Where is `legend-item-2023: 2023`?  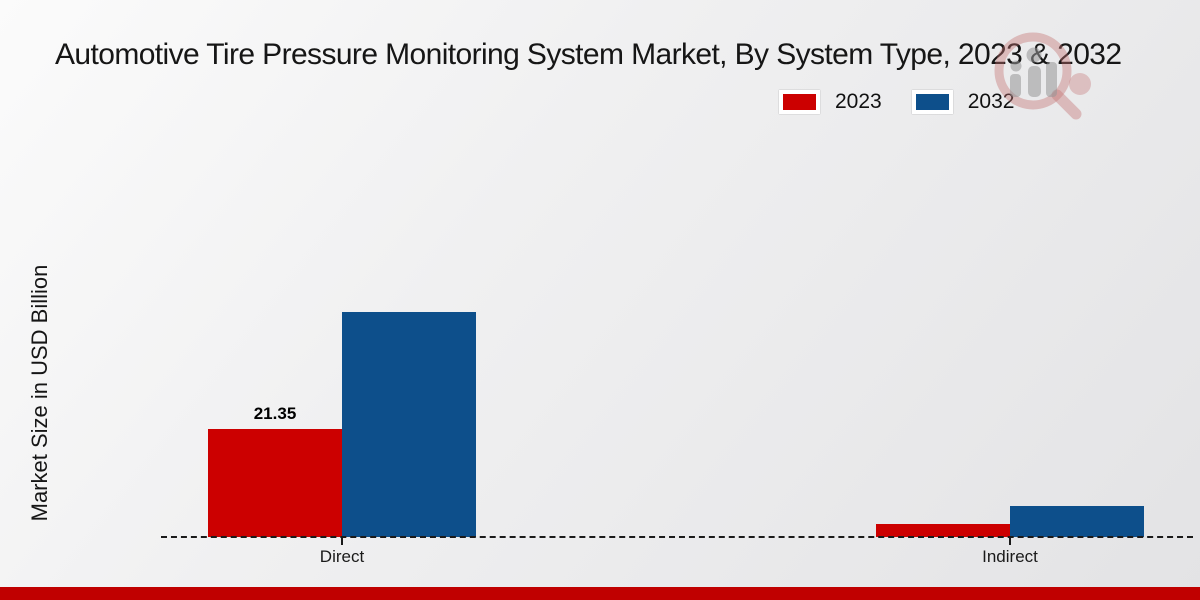 legend-item-2023: 2023 is located at coordinates (830, 102).